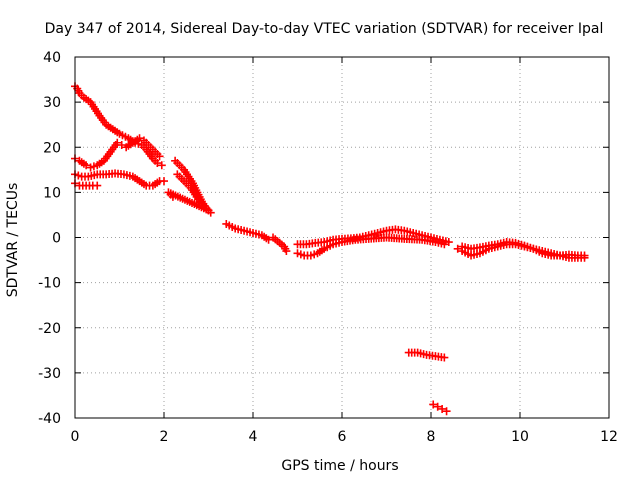  What do you see at coordinates (117, 153) in the screenshot?
I see `series-track-c` at bounding box center [117, 153].